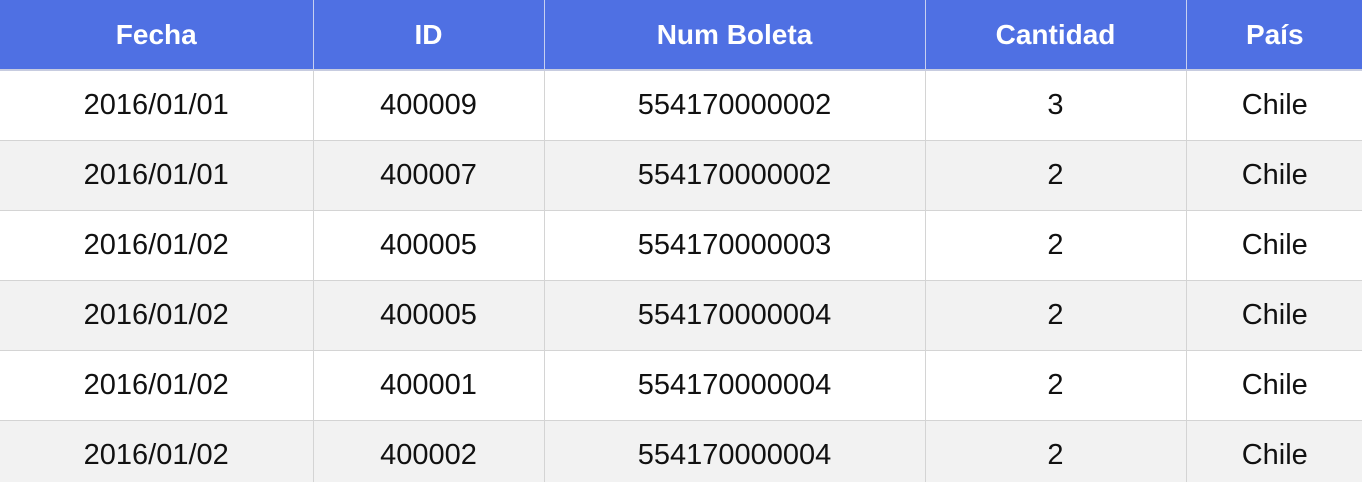 Image resolution: width=1362 pixels, height=482 pixels. Describe the element at coordinates (735, 35) in the screenshot. I see `column-header-num-boleta: Num Boleta` at that location.